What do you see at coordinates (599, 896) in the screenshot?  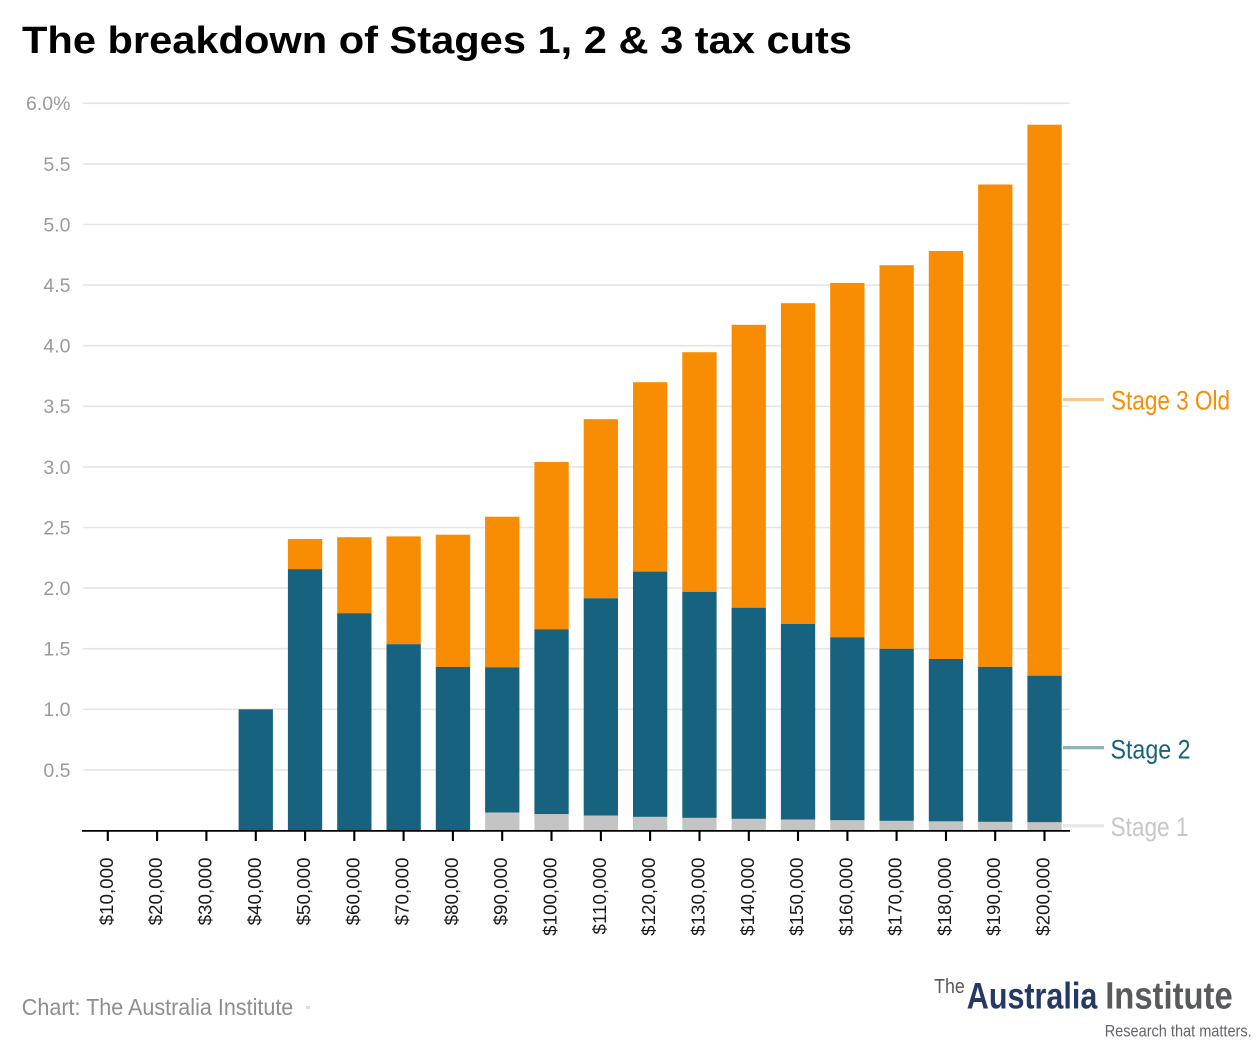 I see `svg-text: $110,000` at bounding box center [599, 896].